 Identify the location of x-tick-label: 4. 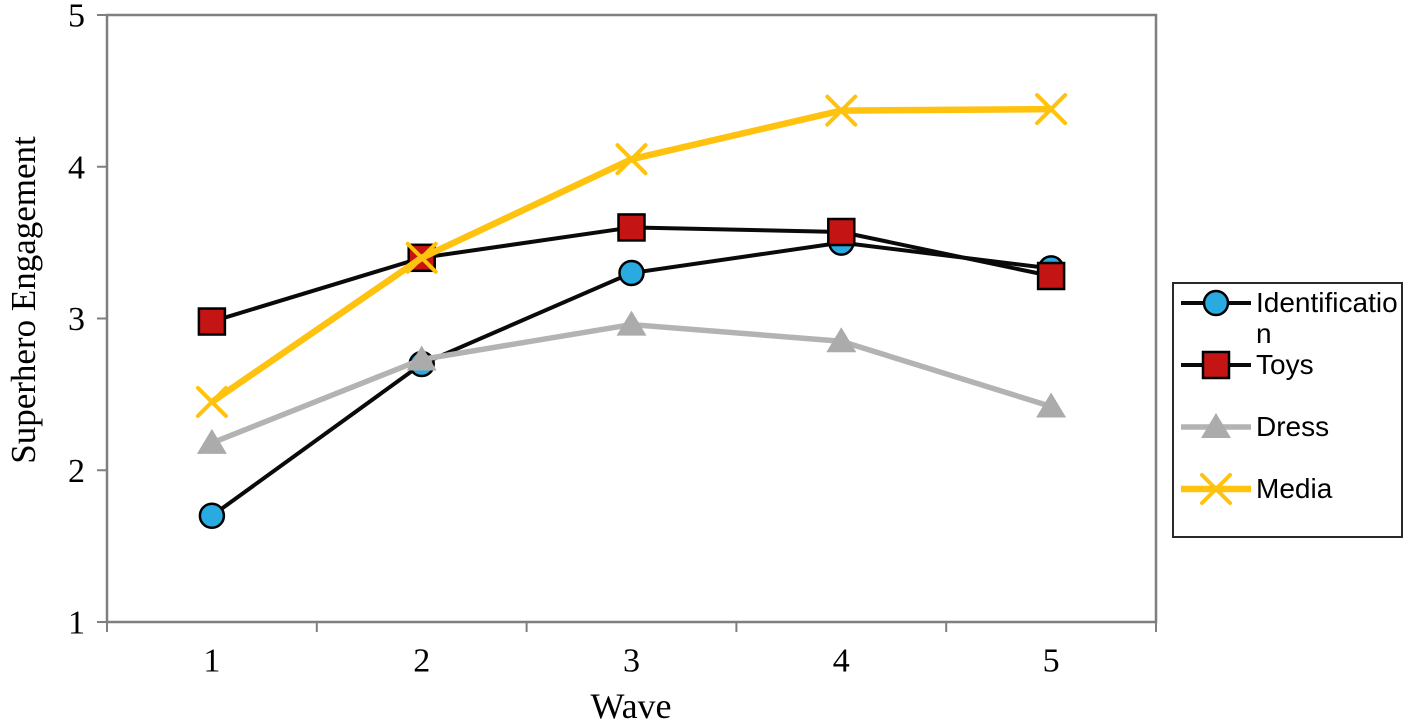
(841, 661).